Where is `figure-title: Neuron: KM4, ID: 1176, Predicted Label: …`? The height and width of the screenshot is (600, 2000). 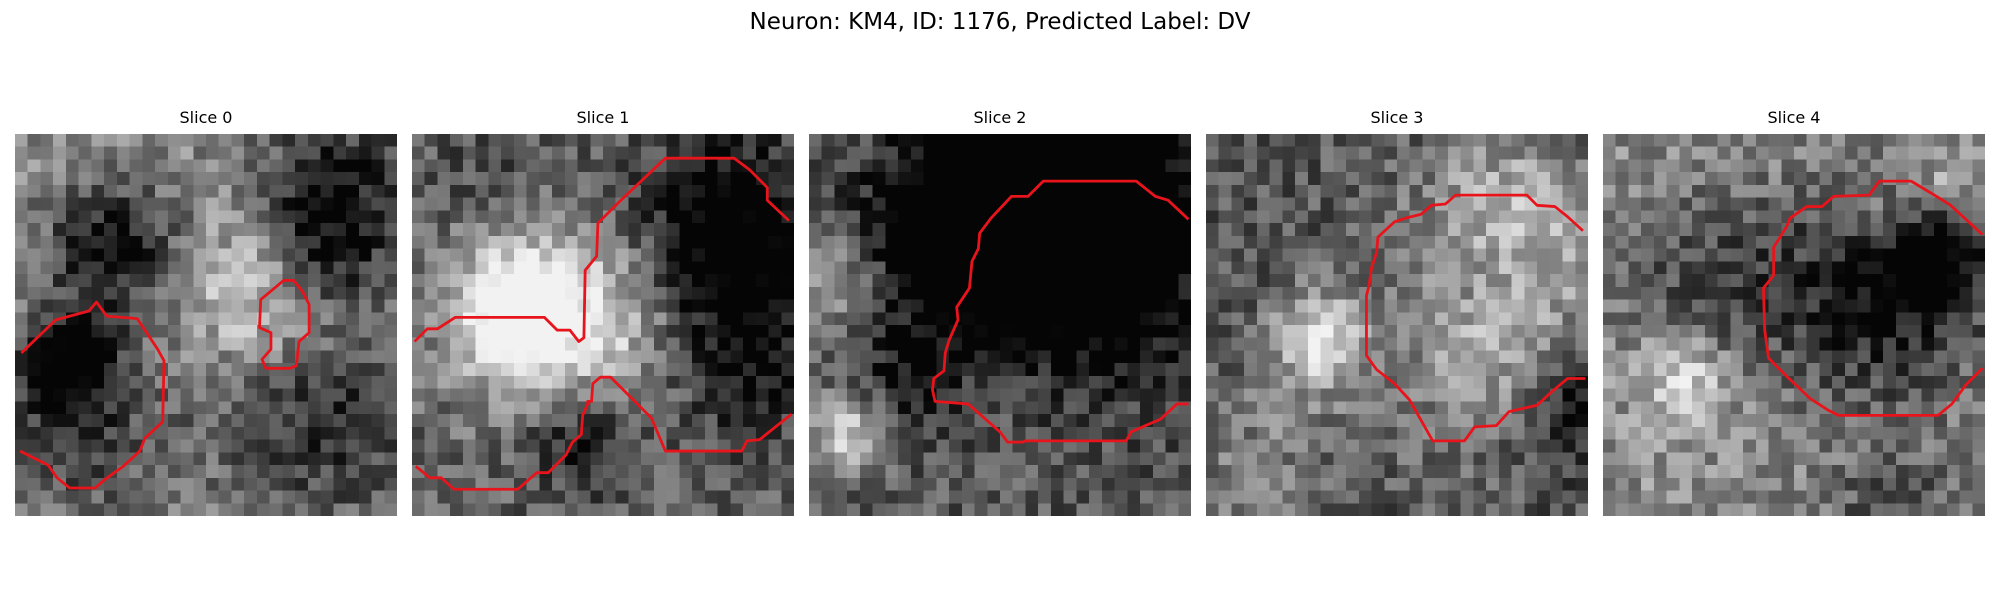 figure-title: Neuron: KM4, ID: 1176, Predicted Label: … is located at coordinates (1000, 22).